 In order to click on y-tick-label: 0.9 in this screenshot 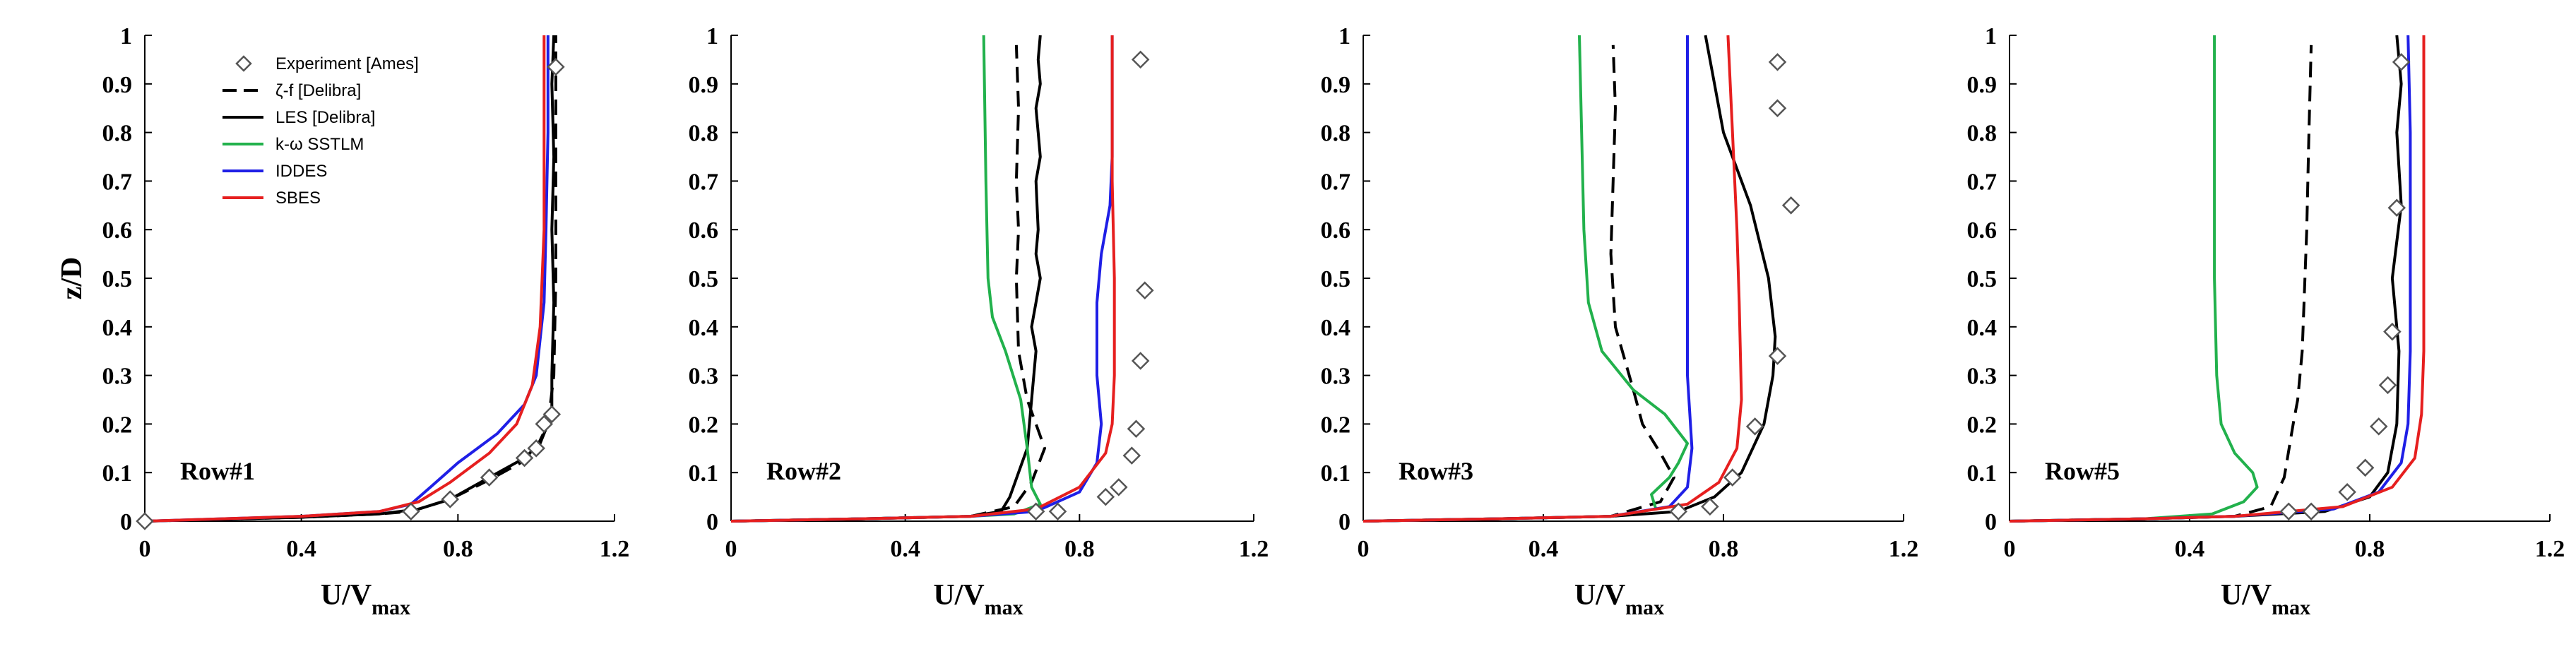, I will do `click(704, 85)`.